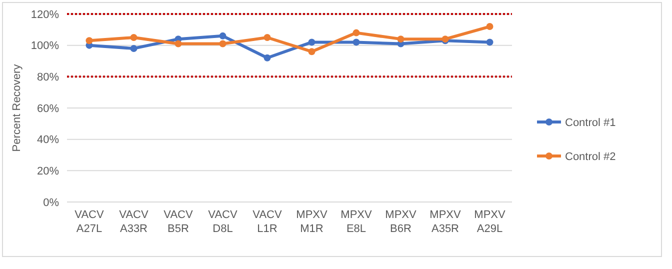  I want to click on x-tick-label: VACV A33R, so click(134, 222).